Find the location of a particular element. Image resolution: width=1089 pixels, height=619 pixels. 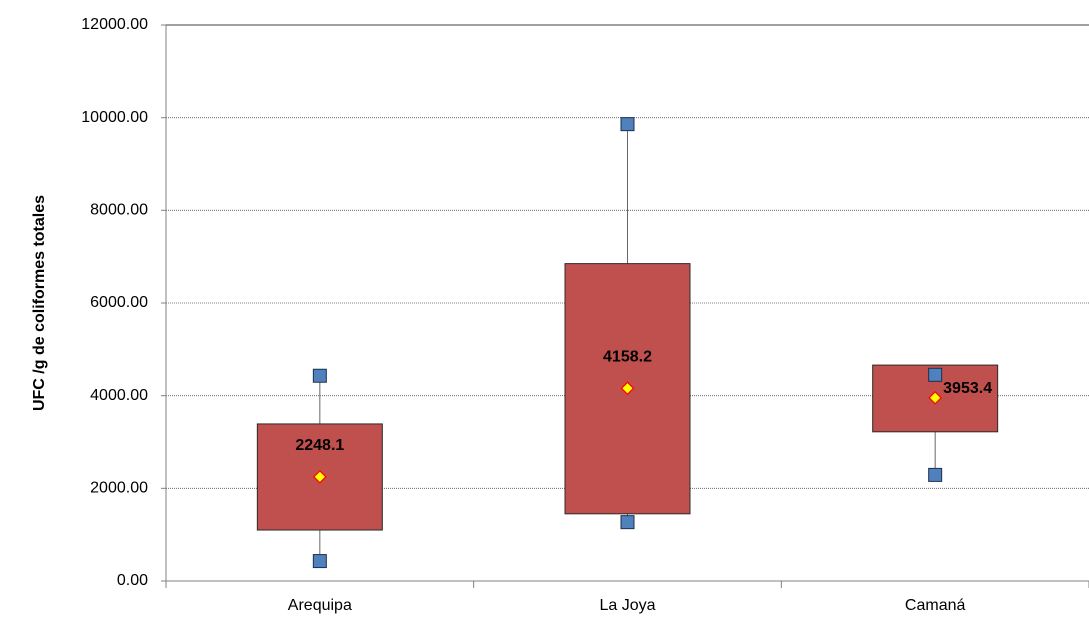

data-label: 4158.2 is located at coordinates (627, 357).